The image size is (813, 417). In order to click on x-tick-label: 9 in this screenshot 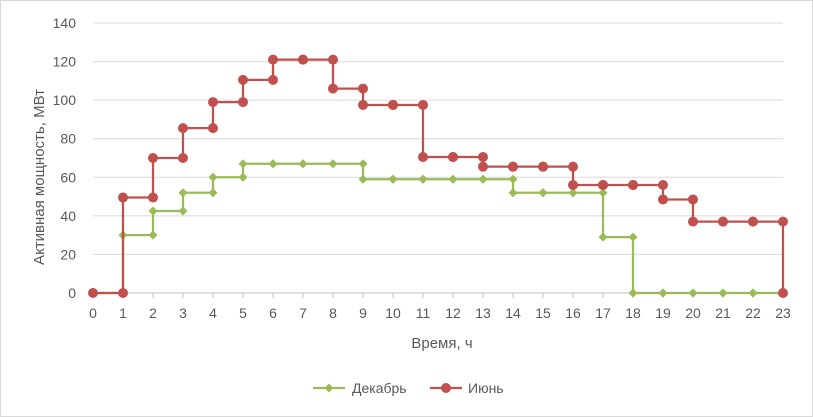, I will do `click(363, 313)`.